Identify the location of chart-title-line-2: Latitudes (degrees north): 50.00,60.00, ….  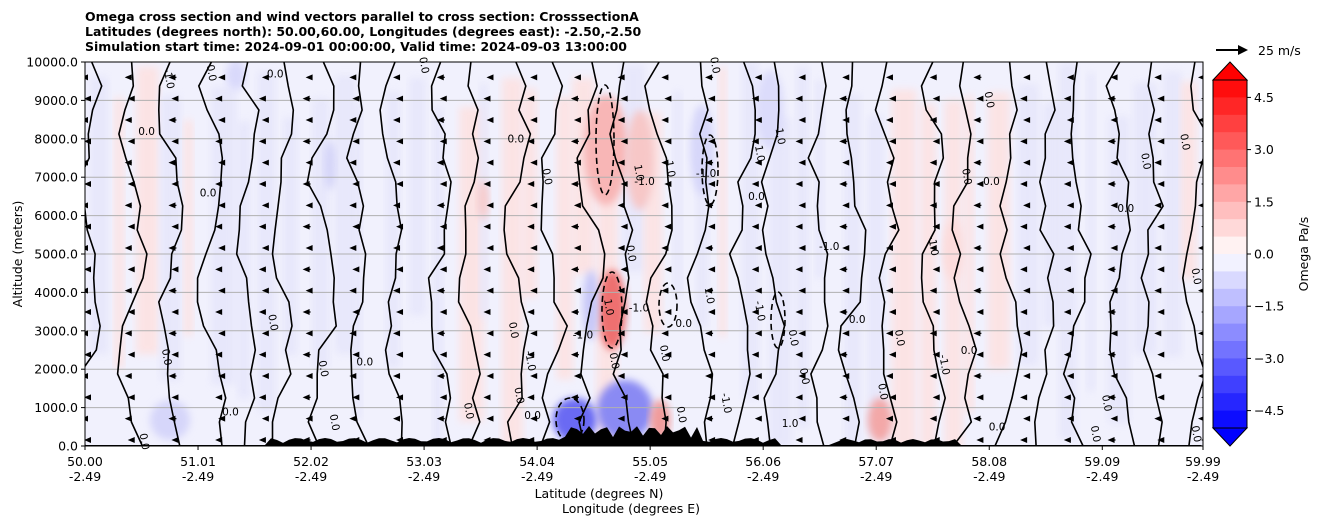
(363, 31).